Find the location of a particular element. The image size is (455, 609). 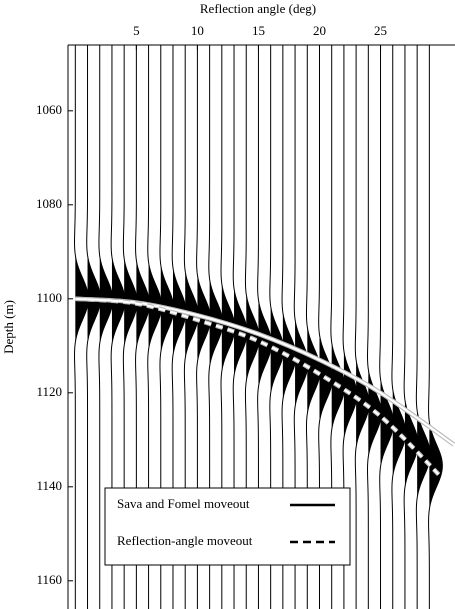

y-tick-label: 1160 is located at coordinates (49, 579).